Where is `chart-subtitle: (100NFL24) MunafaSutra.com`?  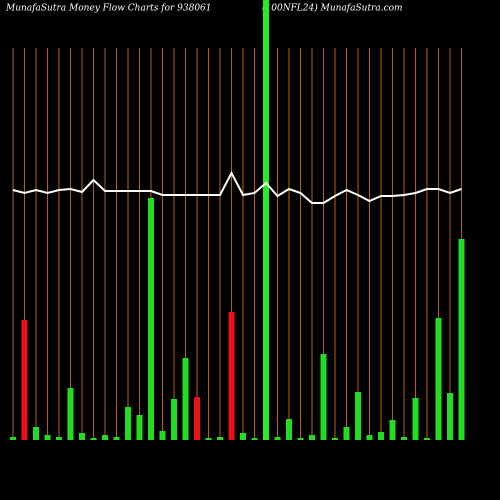 chart-subtitle: (100NFL24) MunafaSutra.com is located at coordinates (332, 8).